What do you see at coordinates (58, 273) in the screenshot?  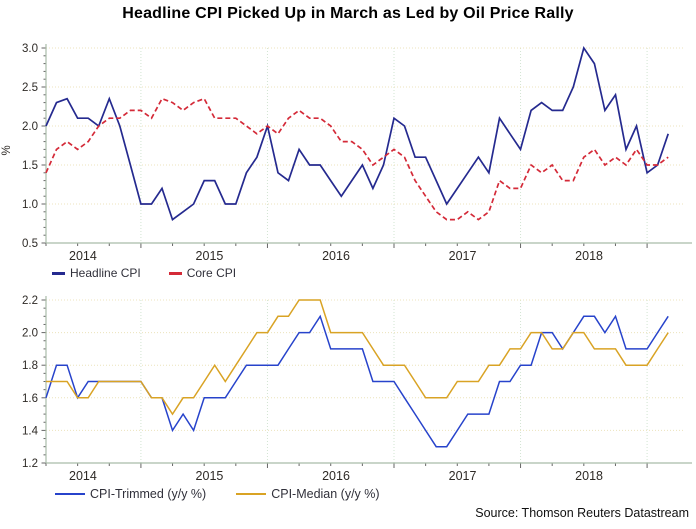 I see `headline-cpi-line-swatch` at bounding box center [58, 273].